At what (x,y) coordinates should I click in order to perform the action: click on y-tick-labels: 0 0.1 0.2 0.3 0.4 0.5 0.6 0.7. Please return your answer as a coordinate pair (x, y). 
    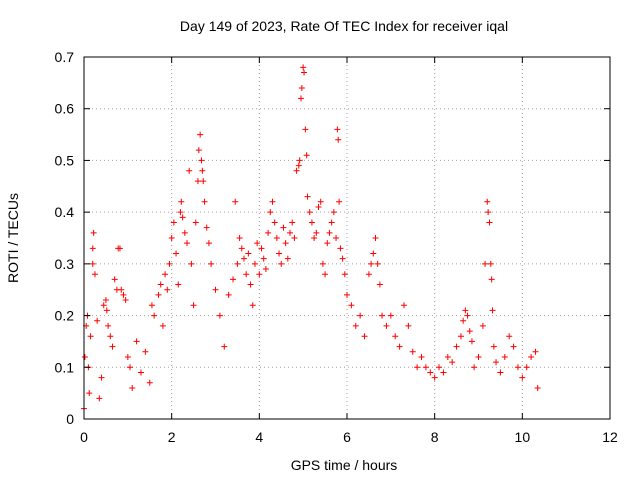
    Looking at the image, I should click on (65, 238).